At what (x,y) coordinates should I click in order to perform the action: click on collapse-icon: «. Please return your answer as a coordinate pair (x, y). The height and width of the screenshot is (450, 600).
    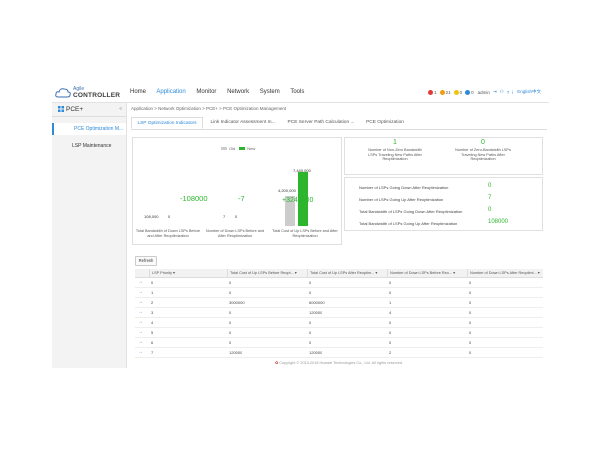
    Looking at the image, I should click on (120, 109).